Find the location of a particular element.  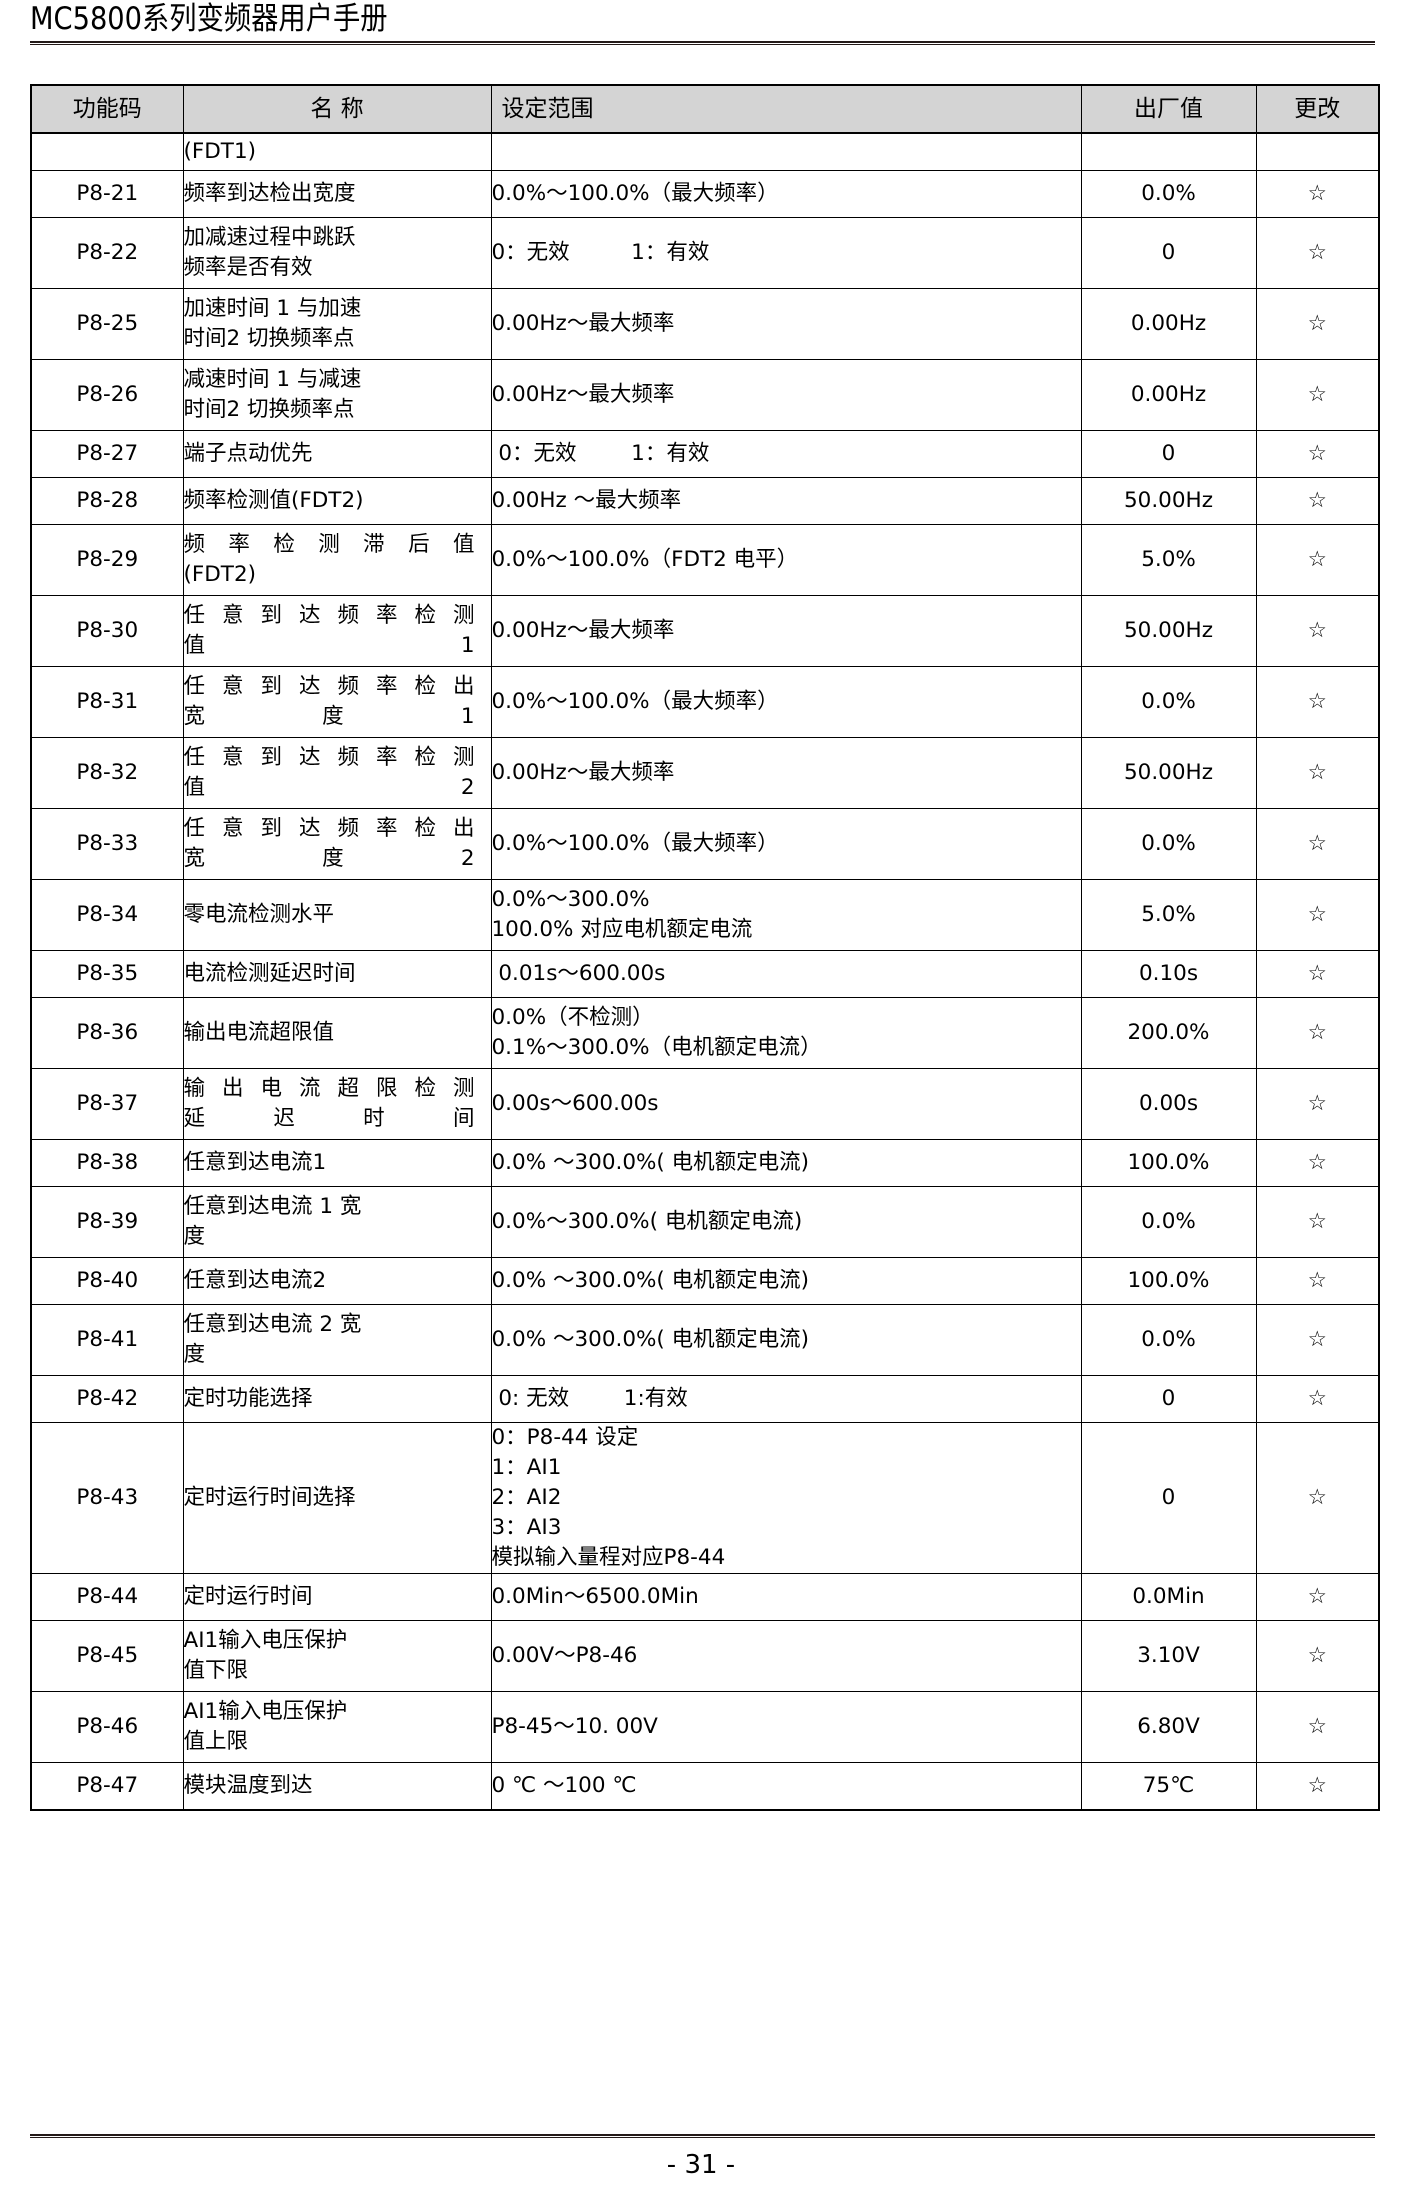

cell-function-code: P8-46 is located at coordinates (107, 1727).